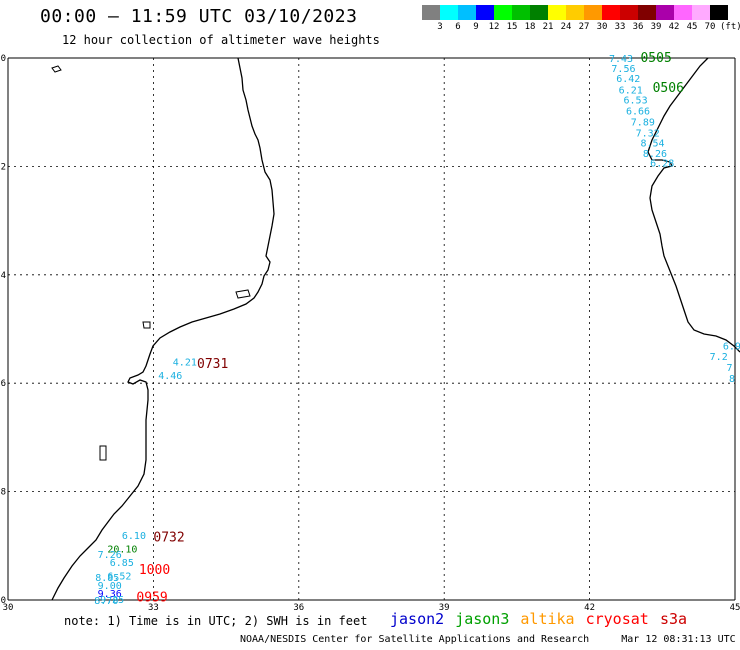  What do you see at coordinates (3, 384) in the screenshot?
I see `latitude-label: -26` at bounding box center [3, 384].